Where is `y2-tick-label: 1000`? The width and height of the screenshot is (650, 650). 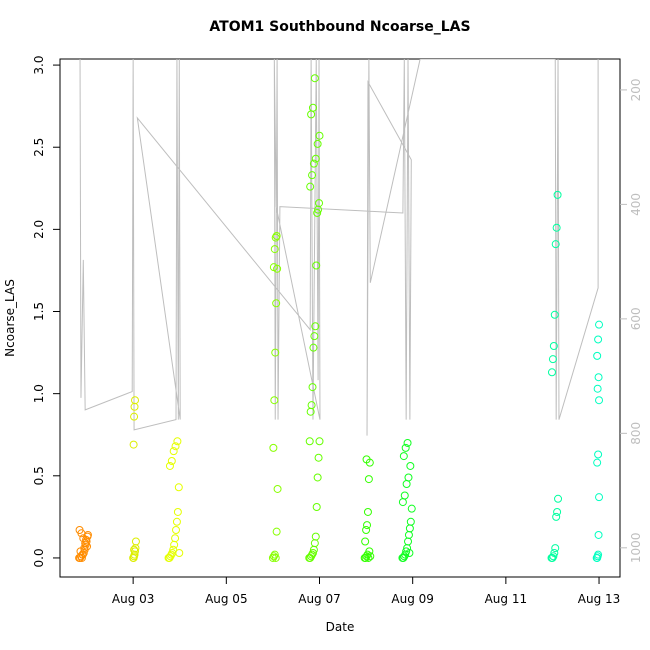
y2-tick-label: 1000 is located at coordinates (636, 548).